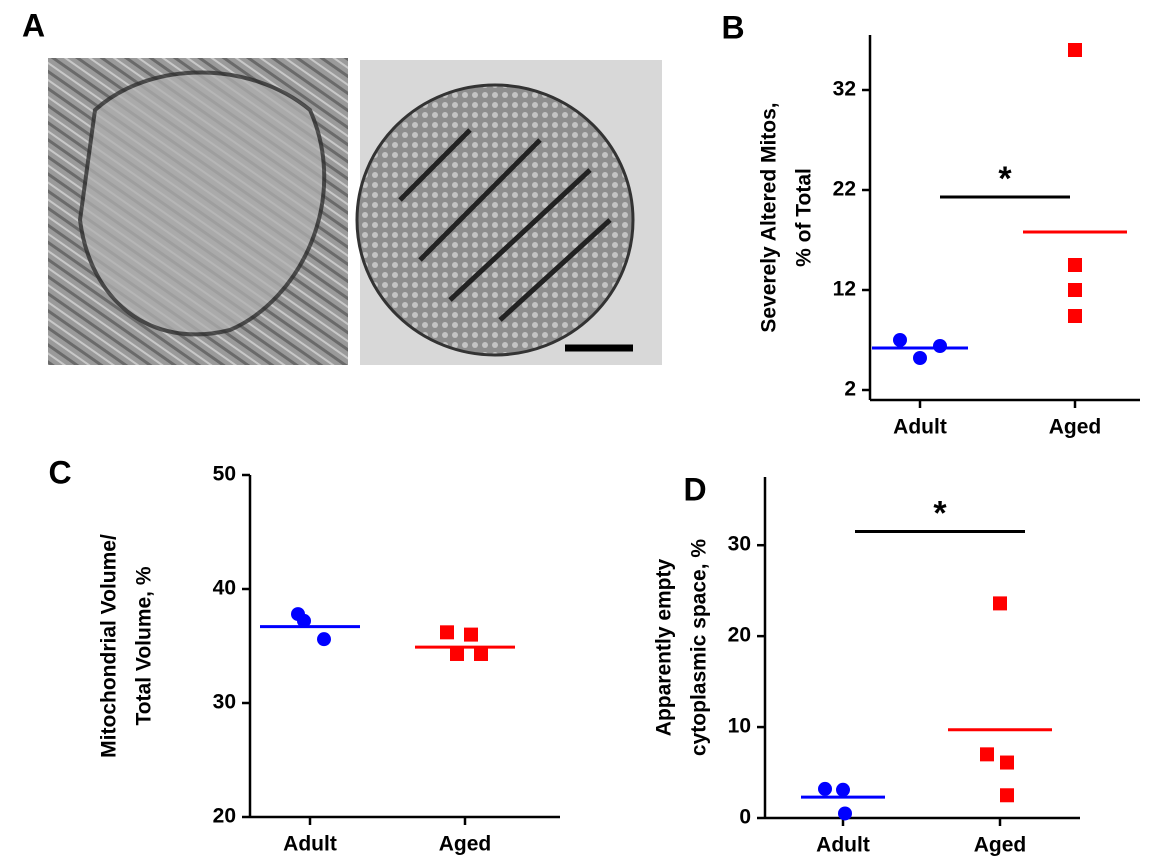 This screenshot has width=1161, height=867. I want to click on micrograph-adult, so click(198, 211).